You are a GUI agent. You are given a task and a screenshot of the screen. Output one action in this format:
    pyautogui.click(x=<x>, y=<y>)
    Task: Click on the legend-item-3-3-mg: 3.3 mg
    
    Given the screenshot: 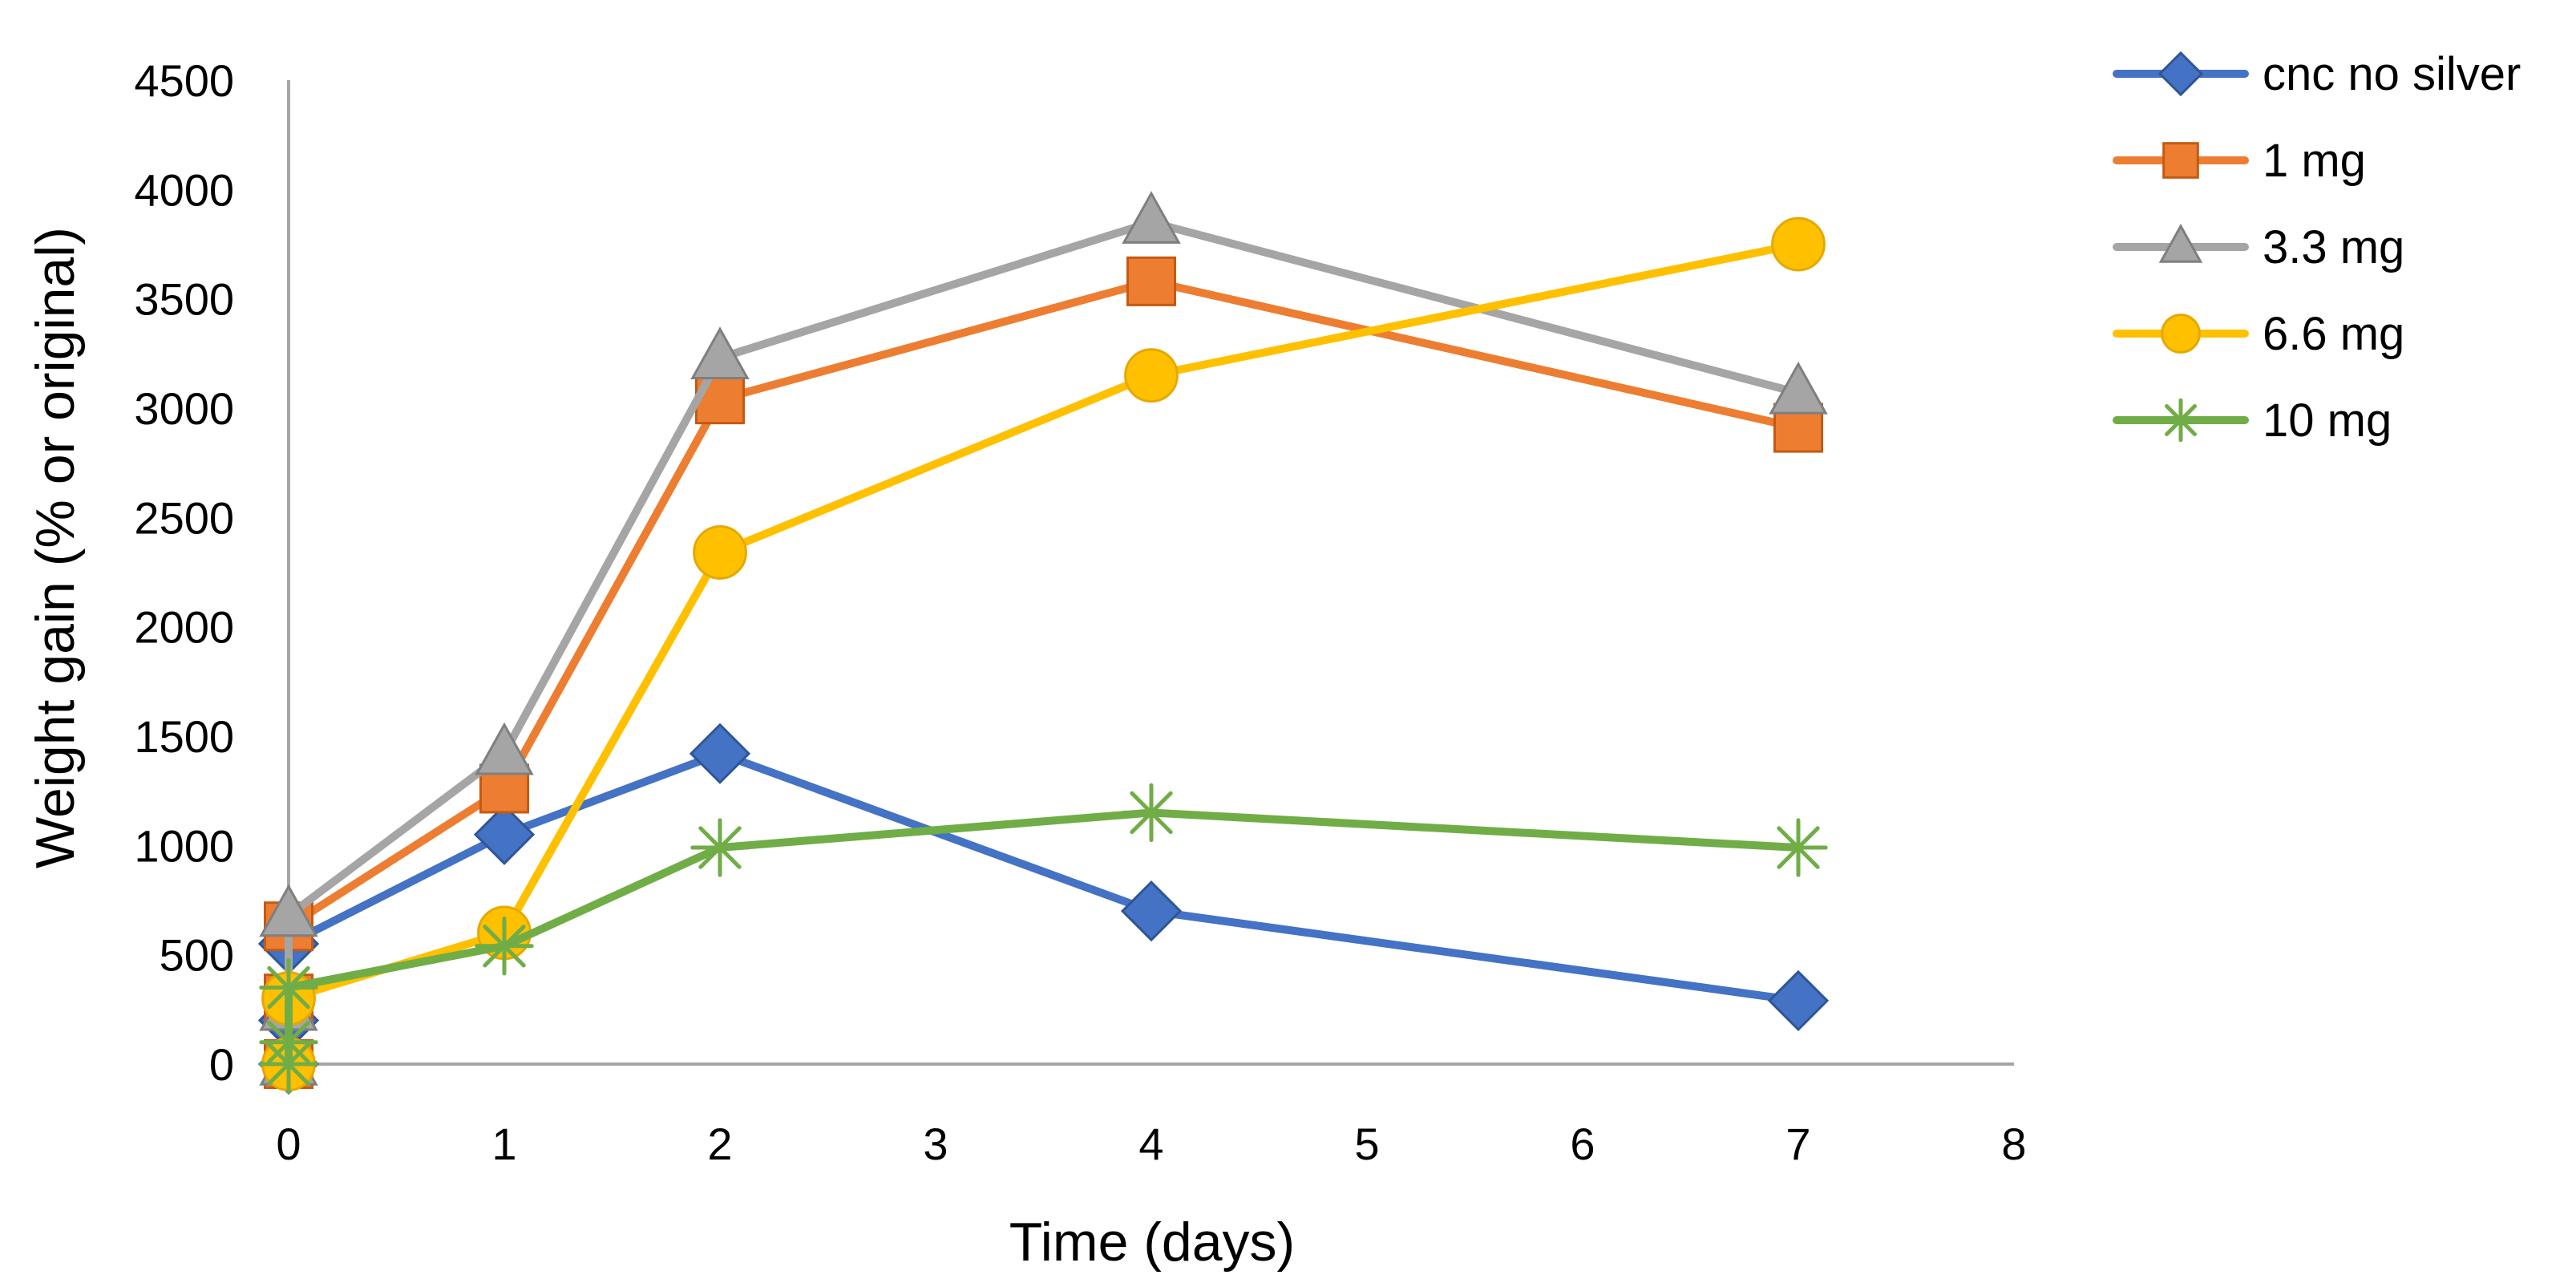 What is the action you would take?
    pyautogui.click(x=2258, y=247)
    